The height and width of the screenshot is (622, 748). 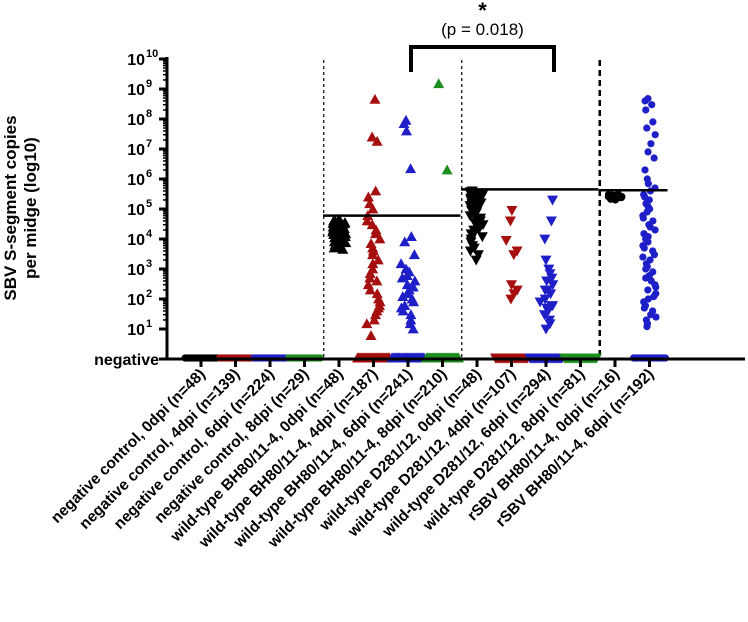 I want to click on y-tick-exponent: 1, so click(x=149, y=324).